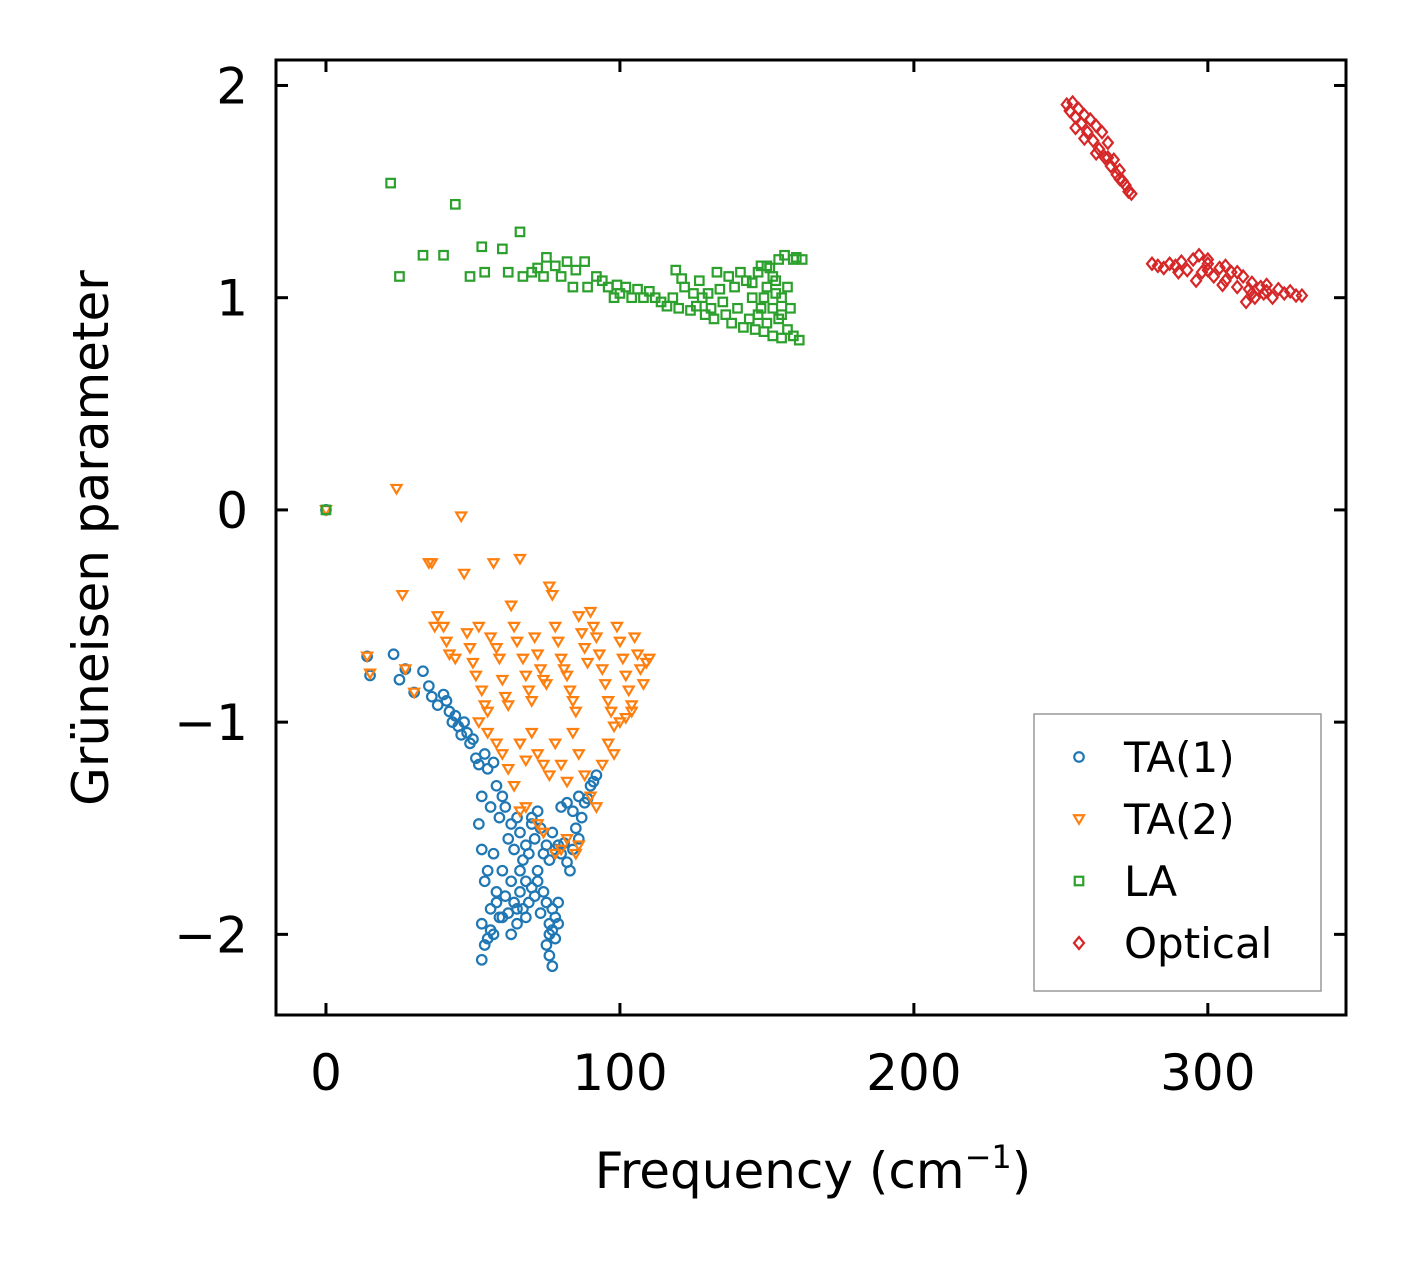 Image resolution: width=1406 pixels, height=1264 pixels. I want to click on y-tick-label: 0, so click(232, 511).